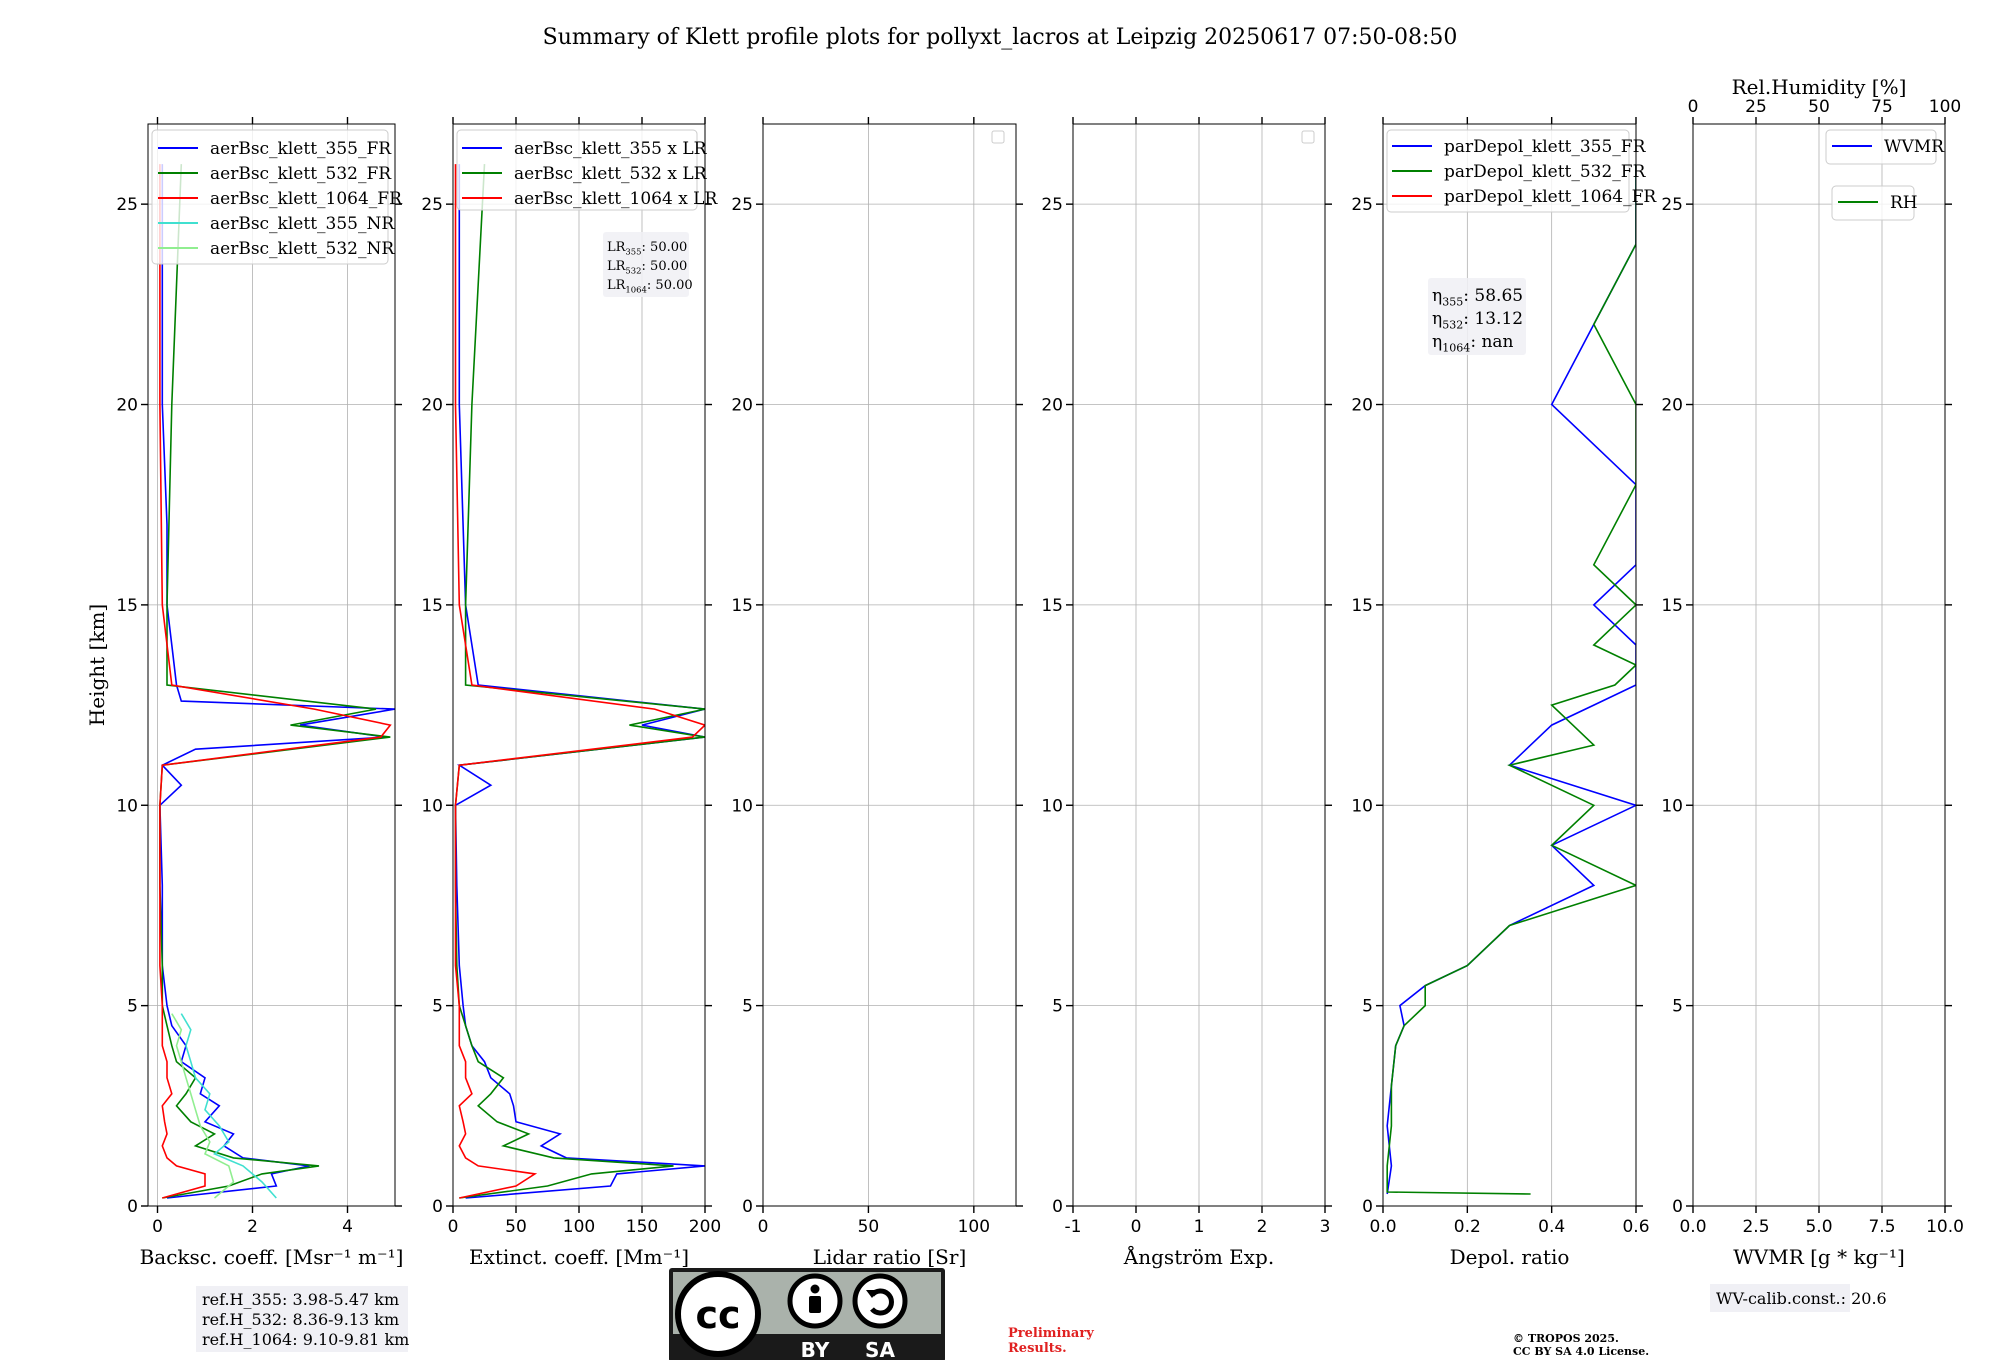 The height and width of the screenshot is (1360, 2000). I want to click on lr-box-sub: 355, so click(633, 251).